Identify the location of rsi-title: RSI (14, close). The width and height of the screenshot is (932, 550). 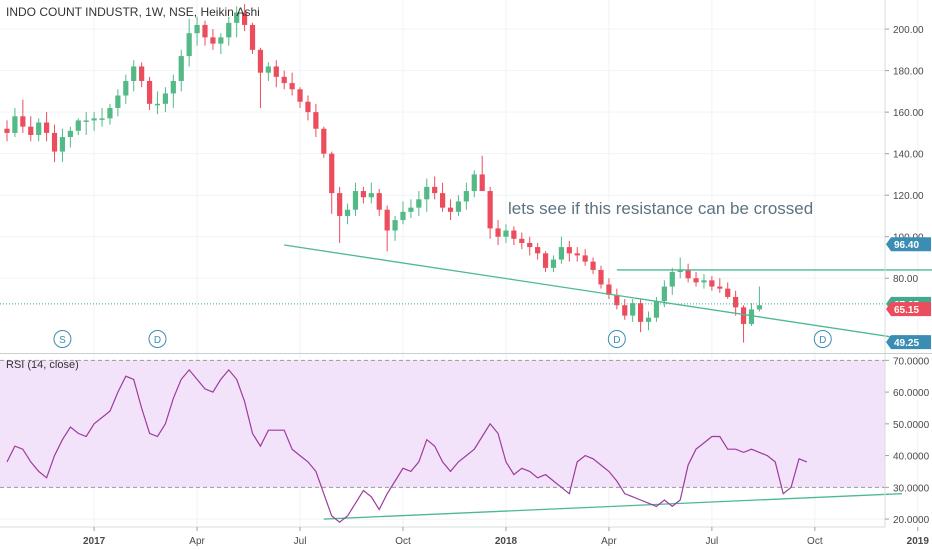
(42, 365).